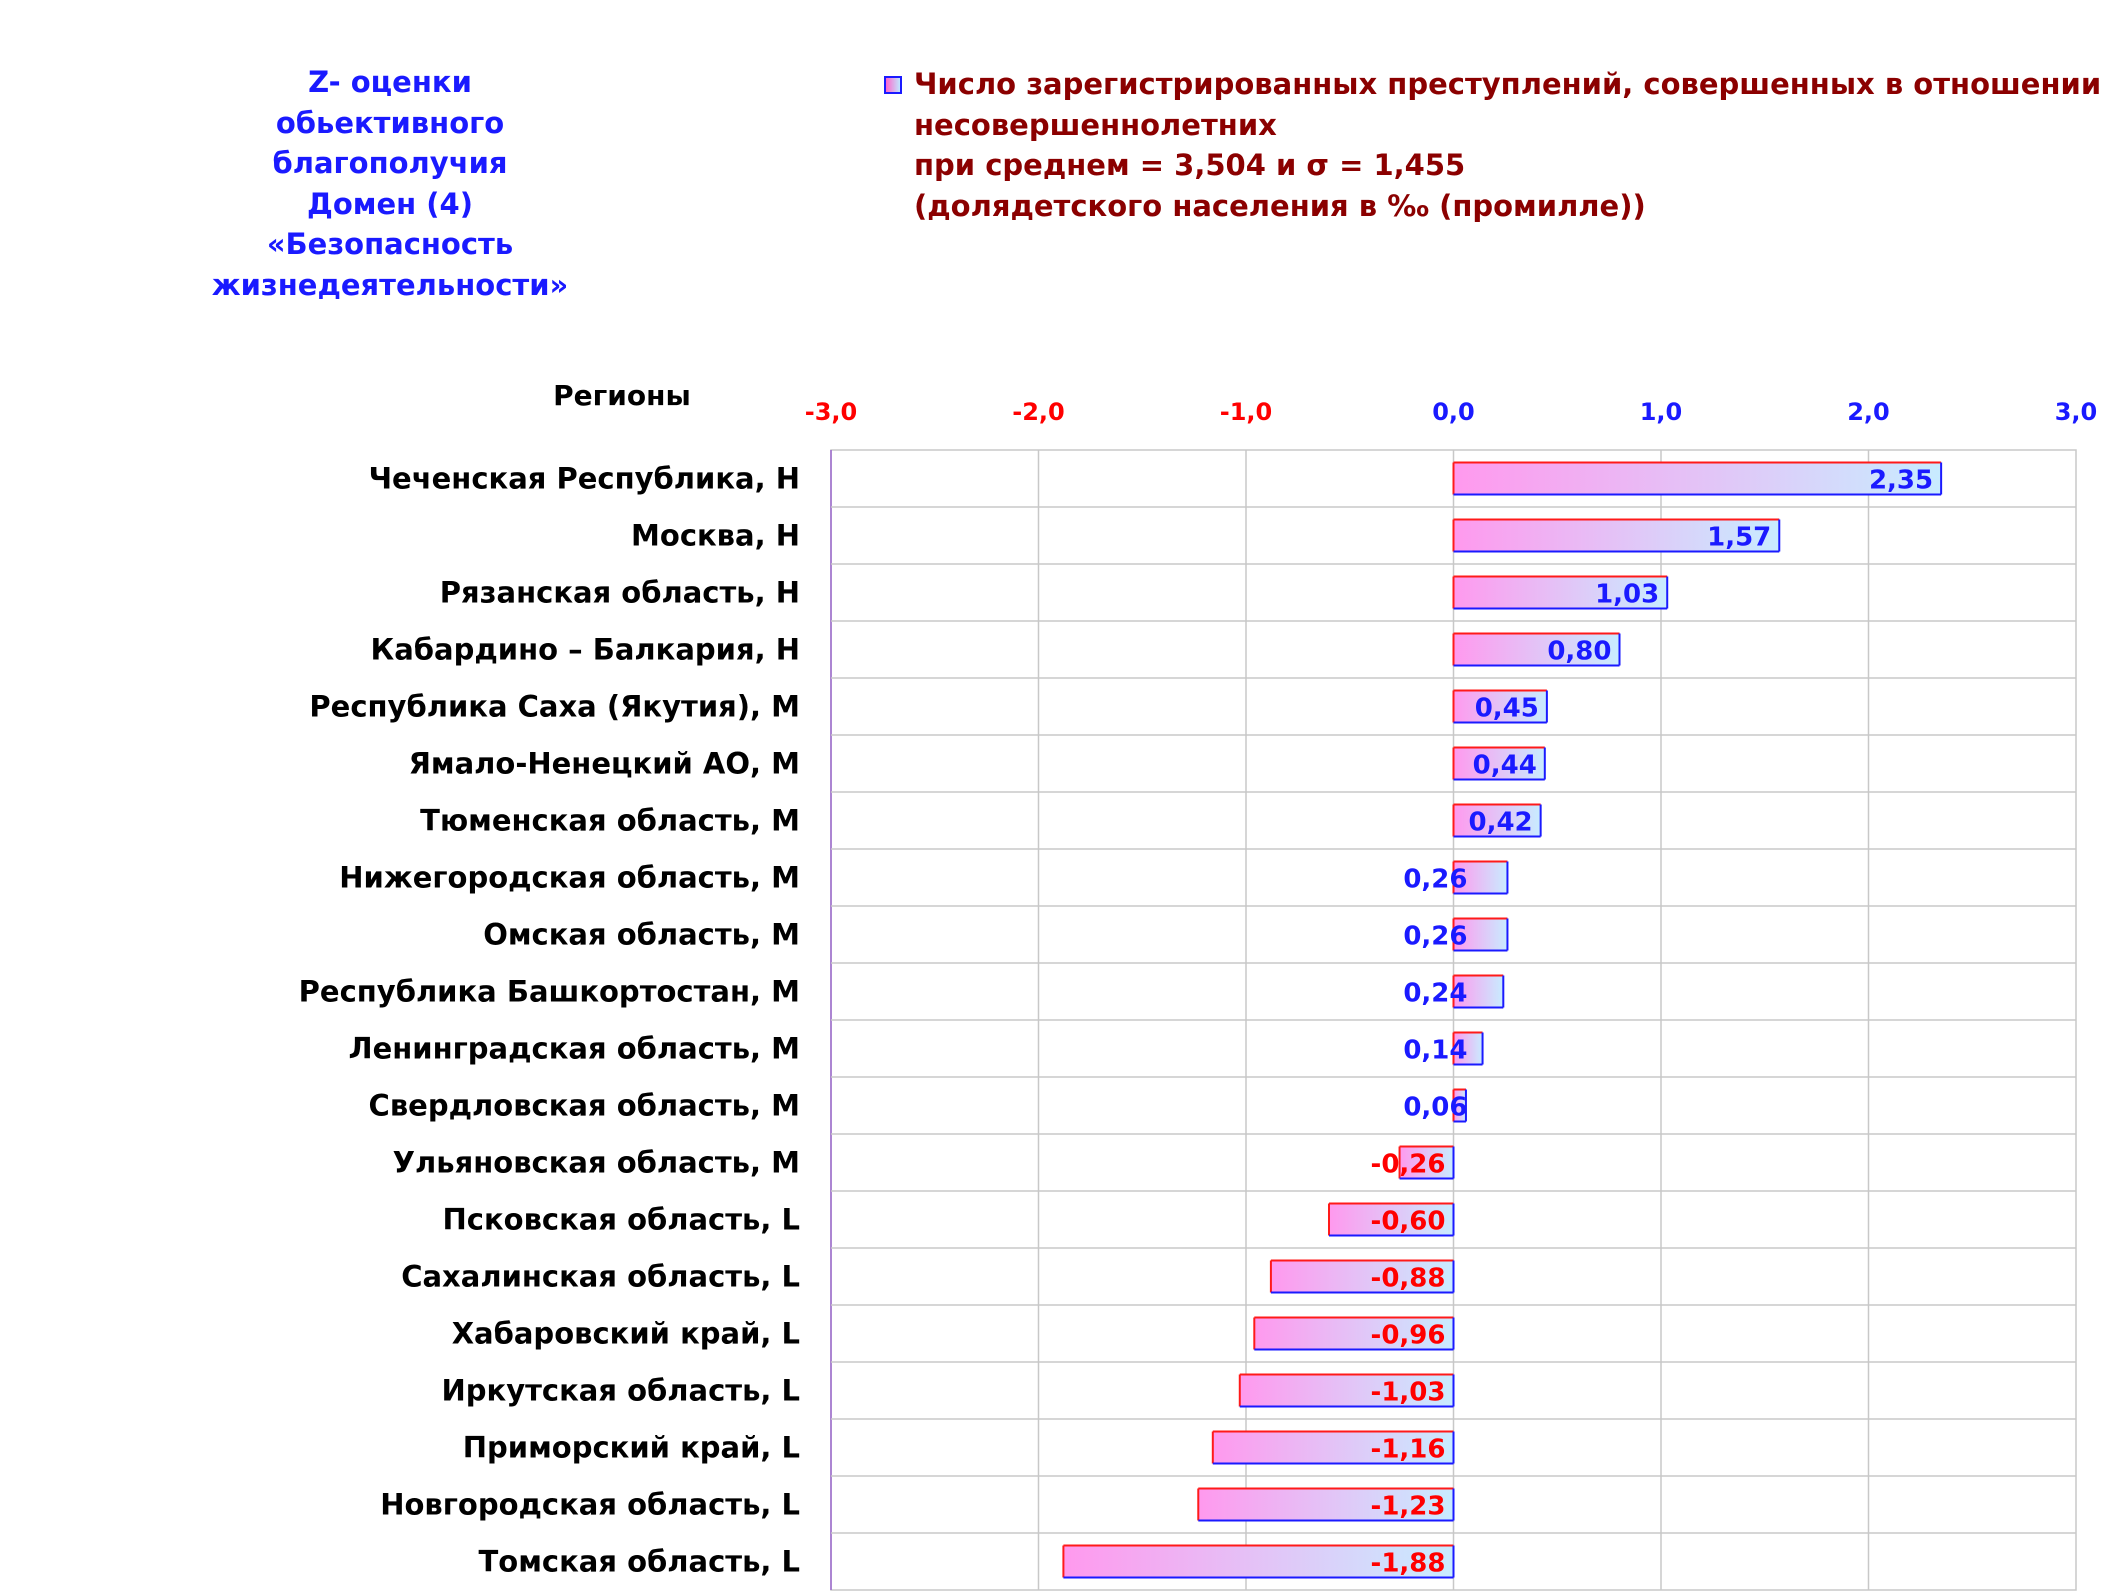 The image size is (2125, 1594). What do you see at coordinates (390, 203) in the screenshot?
I see `domain-title-line: Домен (4)` at bounding box center [390, 203].